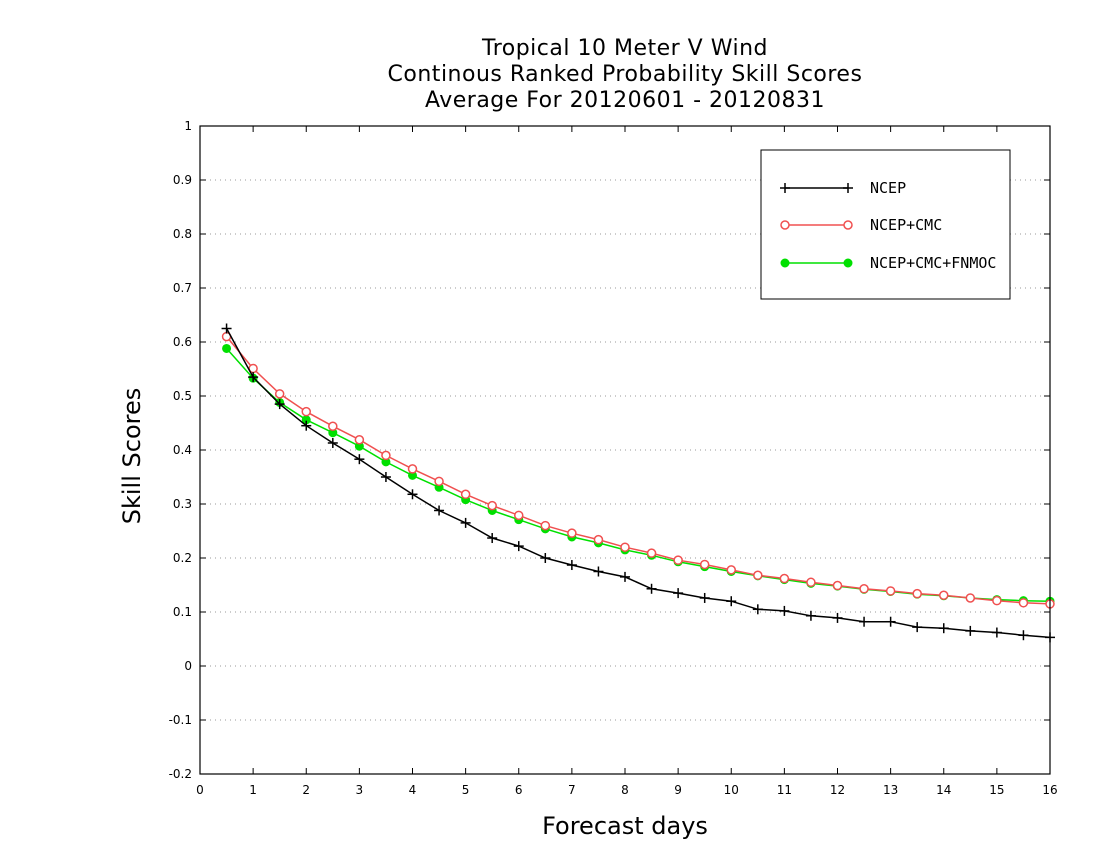 Image resolution: width=1100 pixels, height=850 pixels. What do you see at coordinates (182, 558) in the screenshot?
I see `y-tick-label: 0.2` at bounding box center [182, 558].